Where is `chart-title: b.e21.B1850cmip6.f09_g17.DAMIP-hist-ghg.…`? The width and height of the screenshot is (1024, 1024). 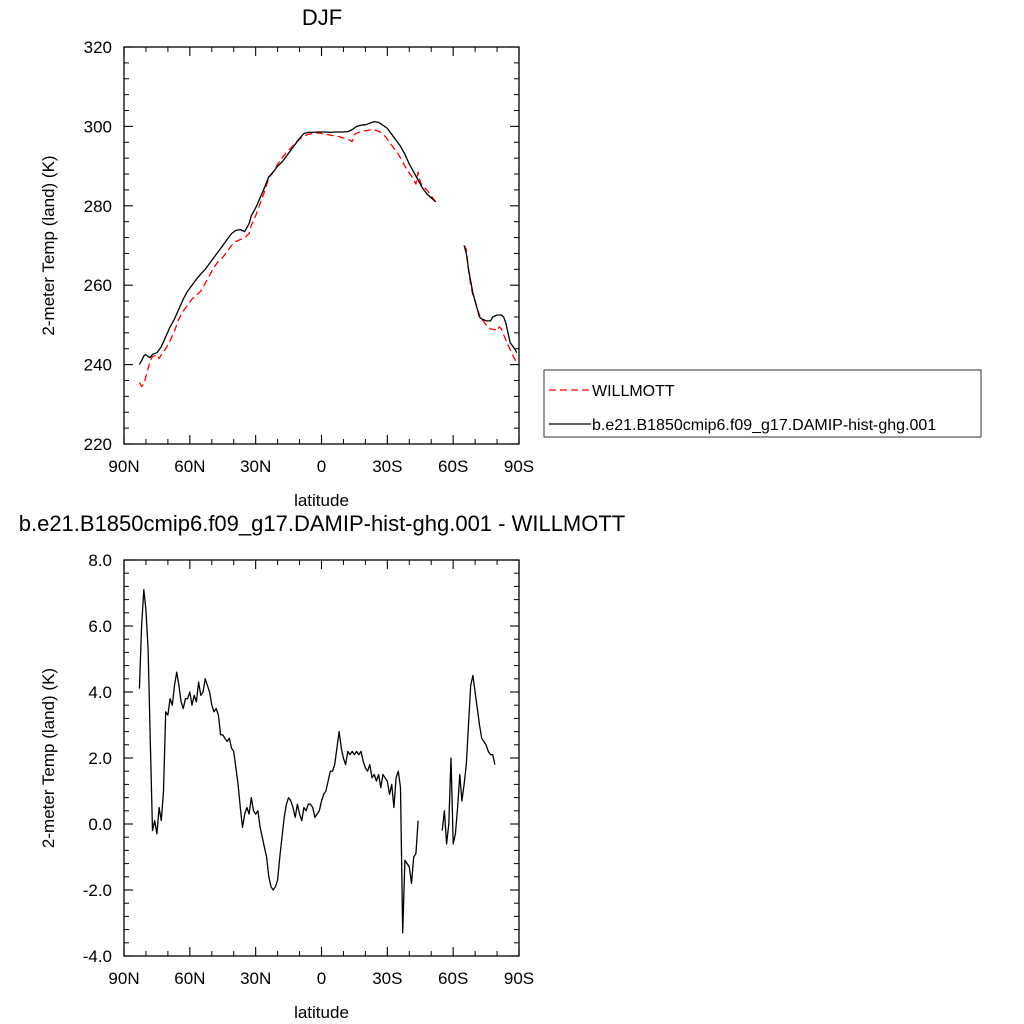
chart-title: b.e21.B1850cmip6.f09_g17.DAMIP-hist-ghg.… is located at coordinates (322, 523).